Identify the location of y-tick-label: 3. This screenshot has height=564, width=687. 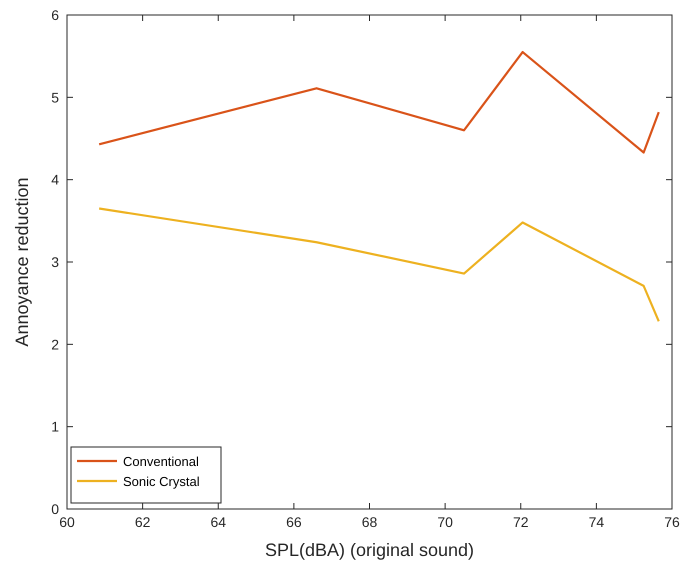
(55, 262).